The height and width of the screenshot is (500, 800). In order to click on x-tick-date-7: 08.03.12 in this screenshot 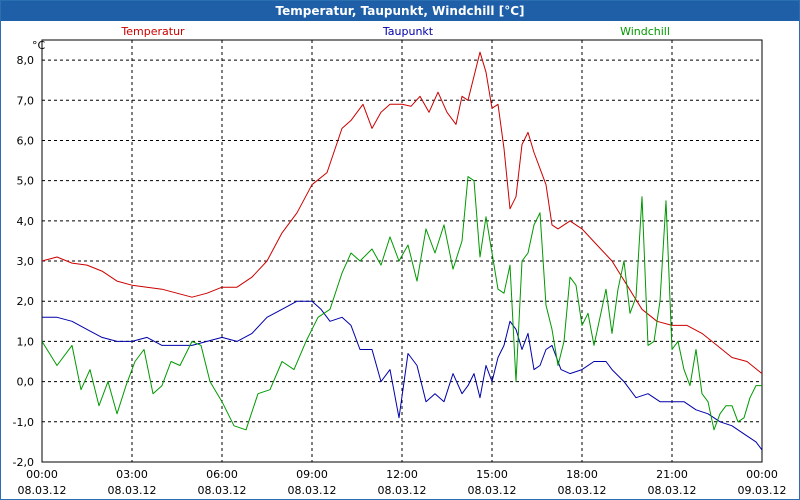, I will do `click(672, 490)`.